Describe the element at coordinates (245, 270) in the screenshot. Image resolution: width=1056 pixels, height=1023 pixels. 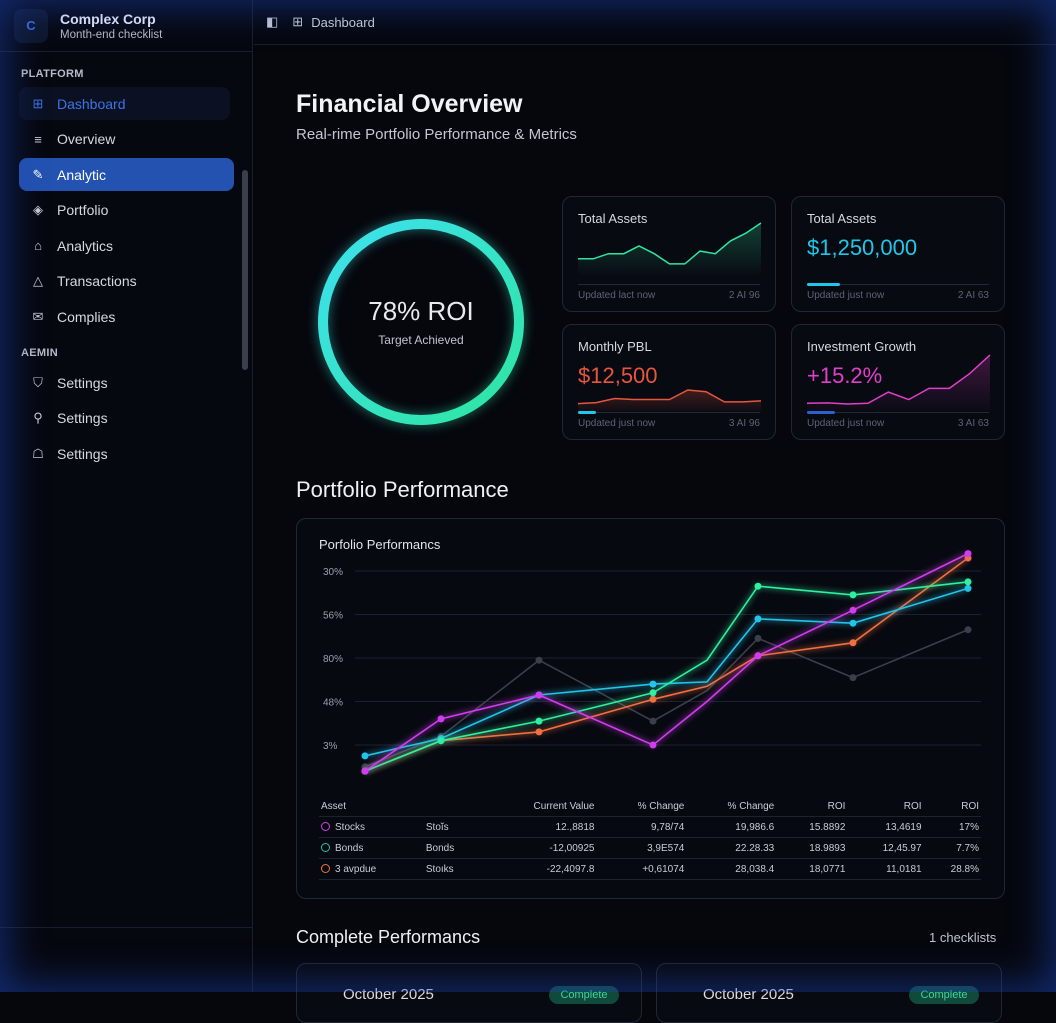
I see `sidebar-scrollbar` at that location.